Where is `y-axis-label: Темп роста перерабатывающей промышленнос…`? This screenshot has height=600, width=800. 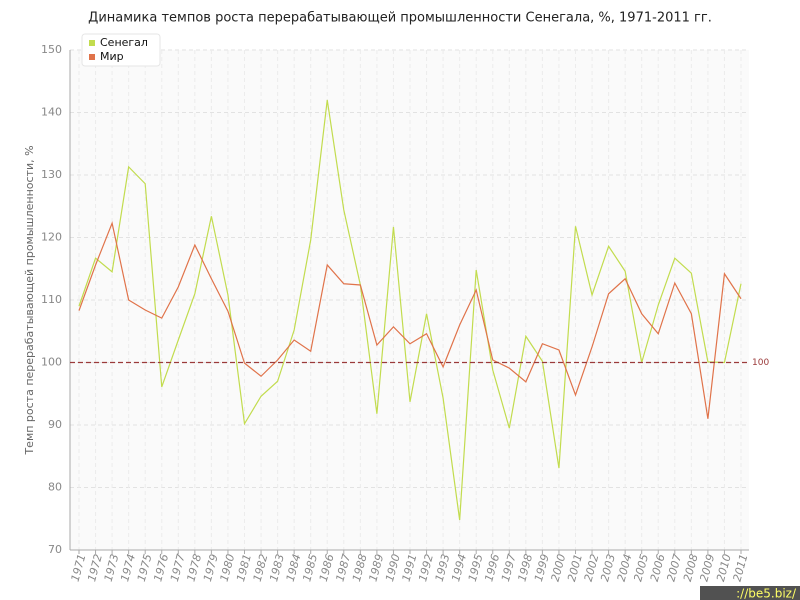 y-axis-label: Темп роста перерабатывающей промышленнос… is located at coordinates (29, 300).